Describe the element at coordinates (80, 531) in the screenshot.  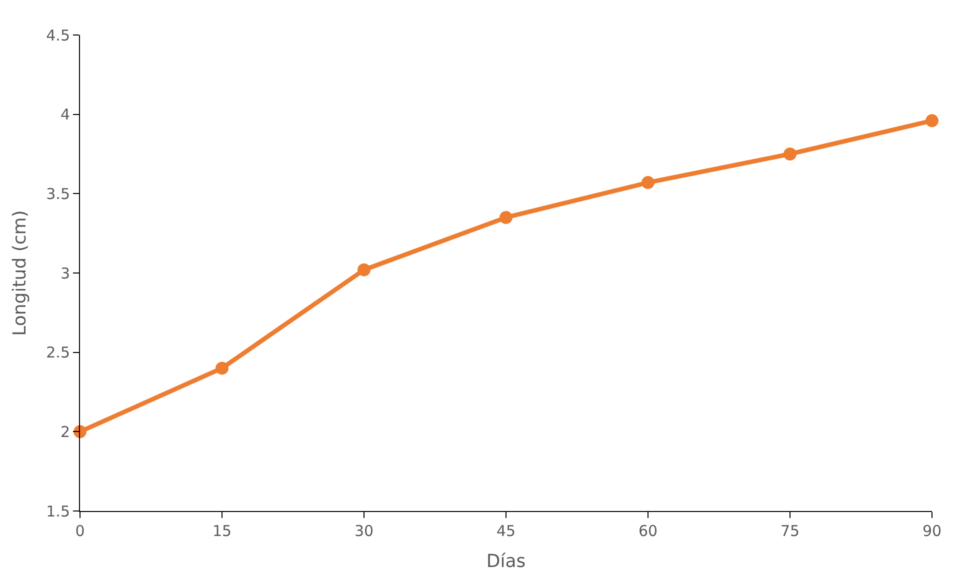
I see `x-tick-label: 0` at that location.